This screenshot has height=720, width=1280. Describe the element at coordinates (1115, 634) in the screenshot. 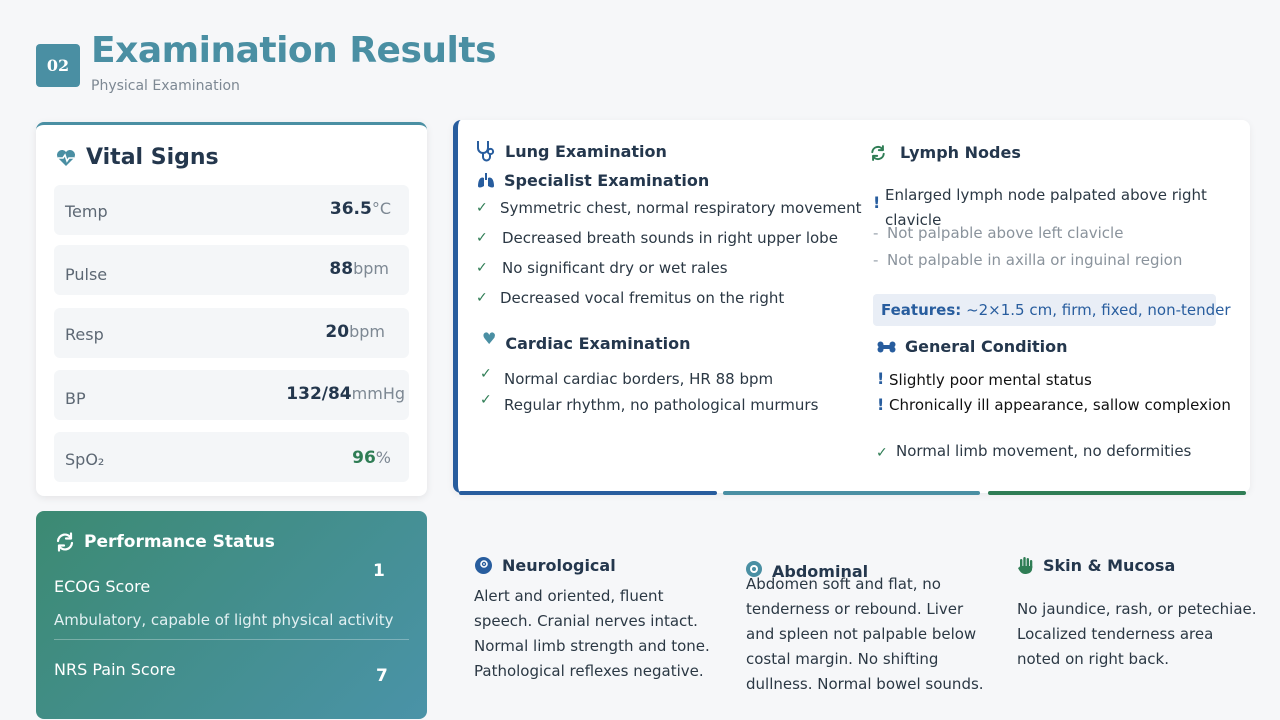

I see `text-line: Localized tenderness area` at that location.